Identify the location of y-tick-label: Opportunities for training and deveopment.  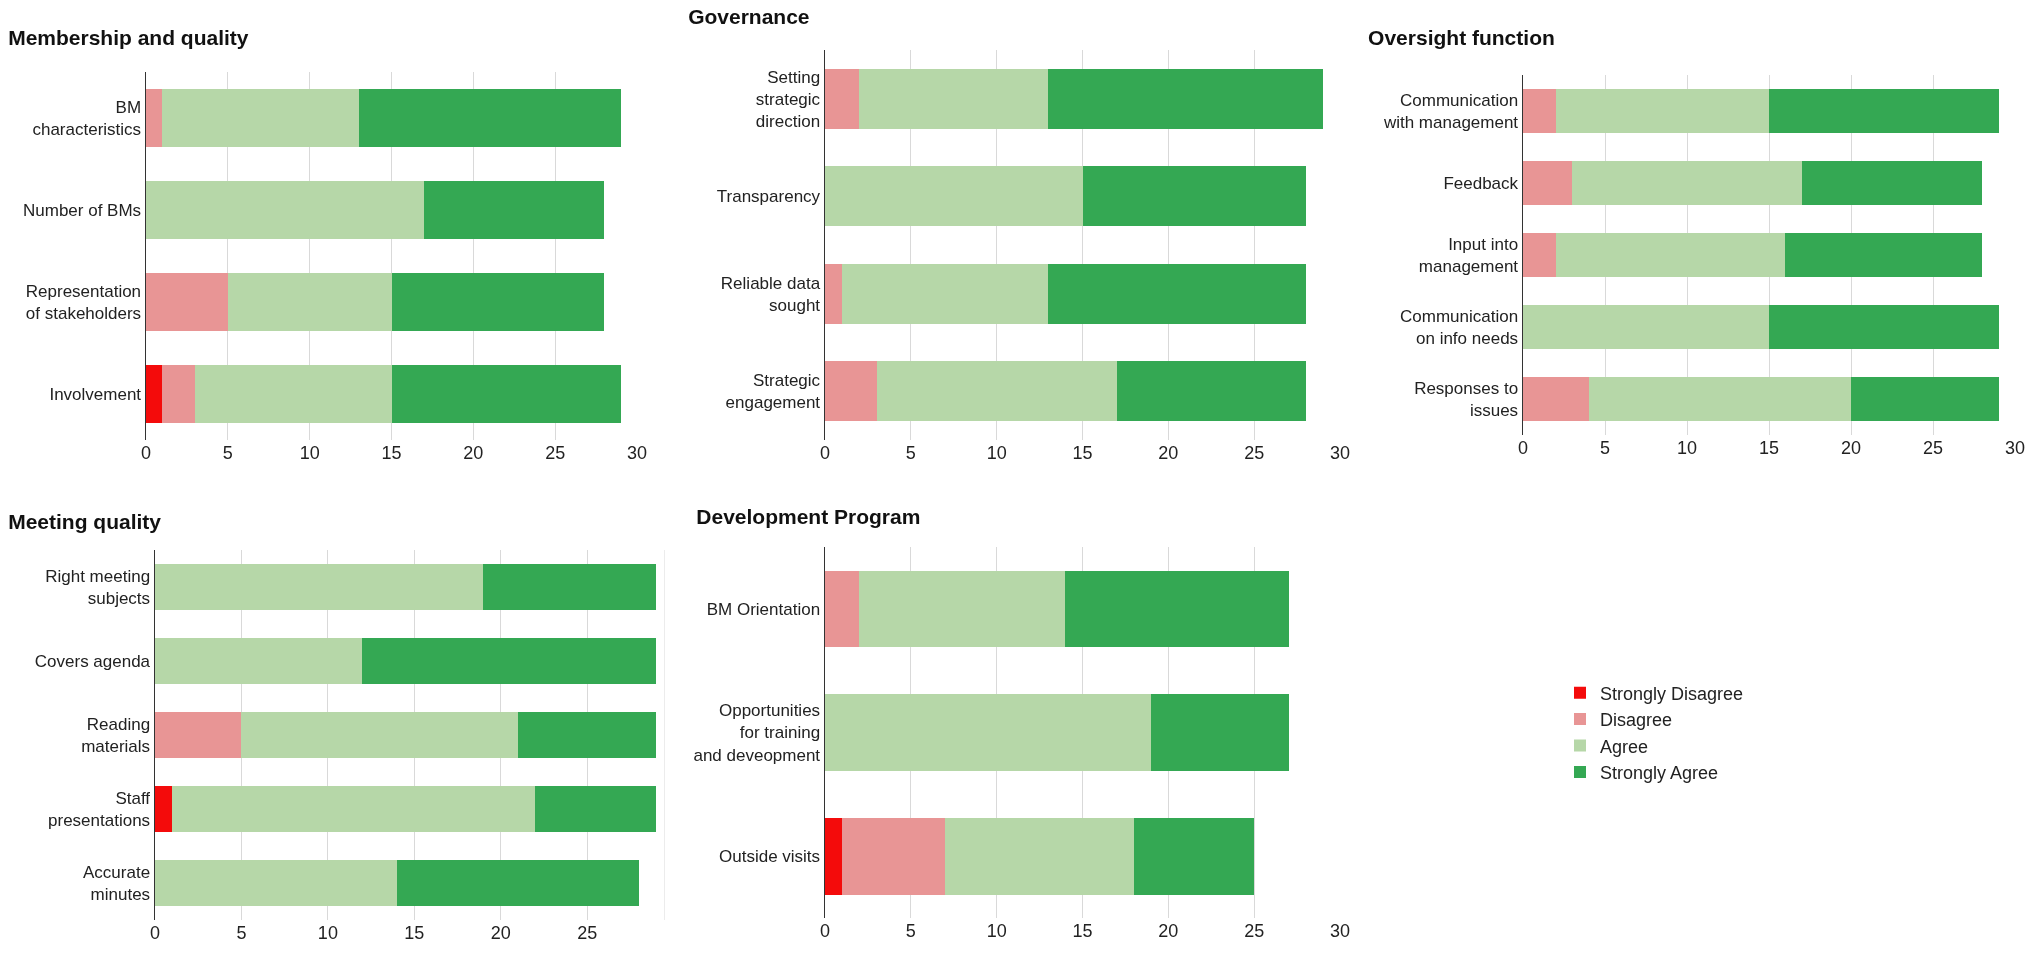
(757, 733).